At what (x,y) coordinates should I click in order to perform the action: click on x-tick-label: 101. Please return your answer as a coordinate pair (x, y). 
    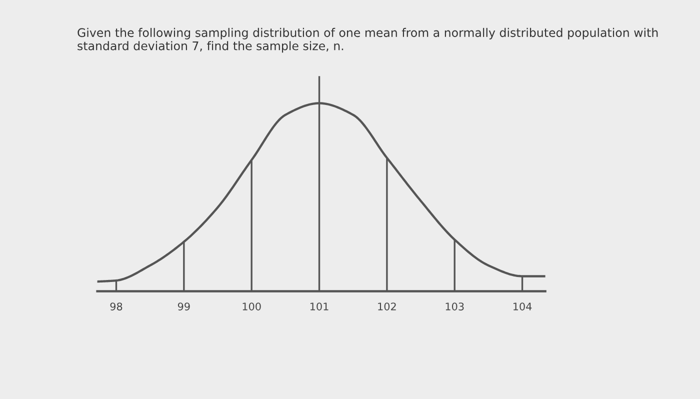
    Looking at the image, I should click on (319, 306).